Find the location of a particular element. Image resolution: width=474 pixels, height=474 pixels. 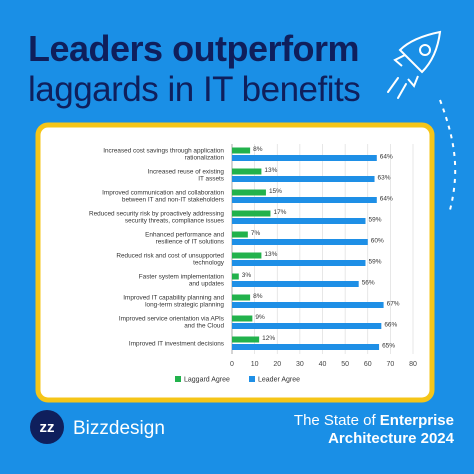

x-tick-label: 60 is located at coordinates (368, 364).